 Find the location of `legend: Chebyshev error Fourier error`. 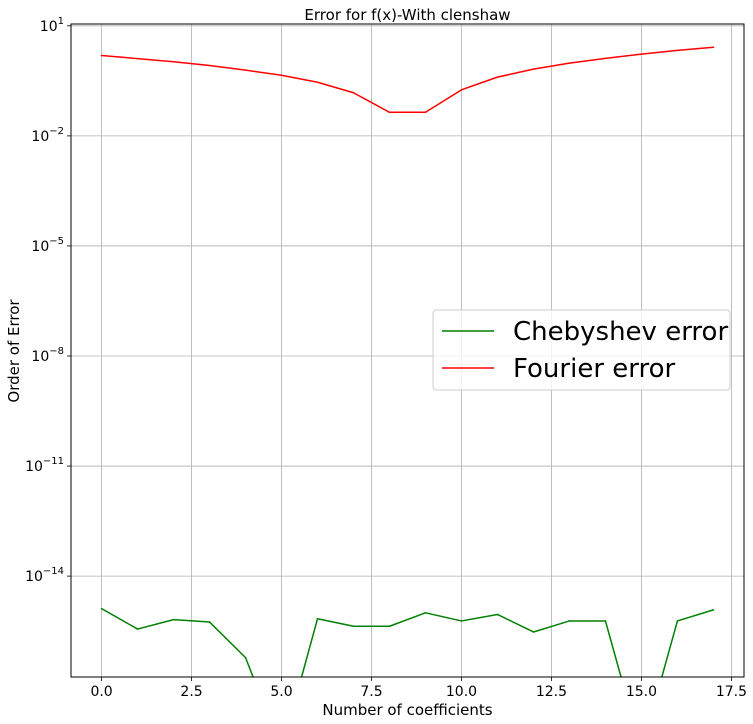

legend: Chebyshev error Fourier error is located at coordinates (581, 350).